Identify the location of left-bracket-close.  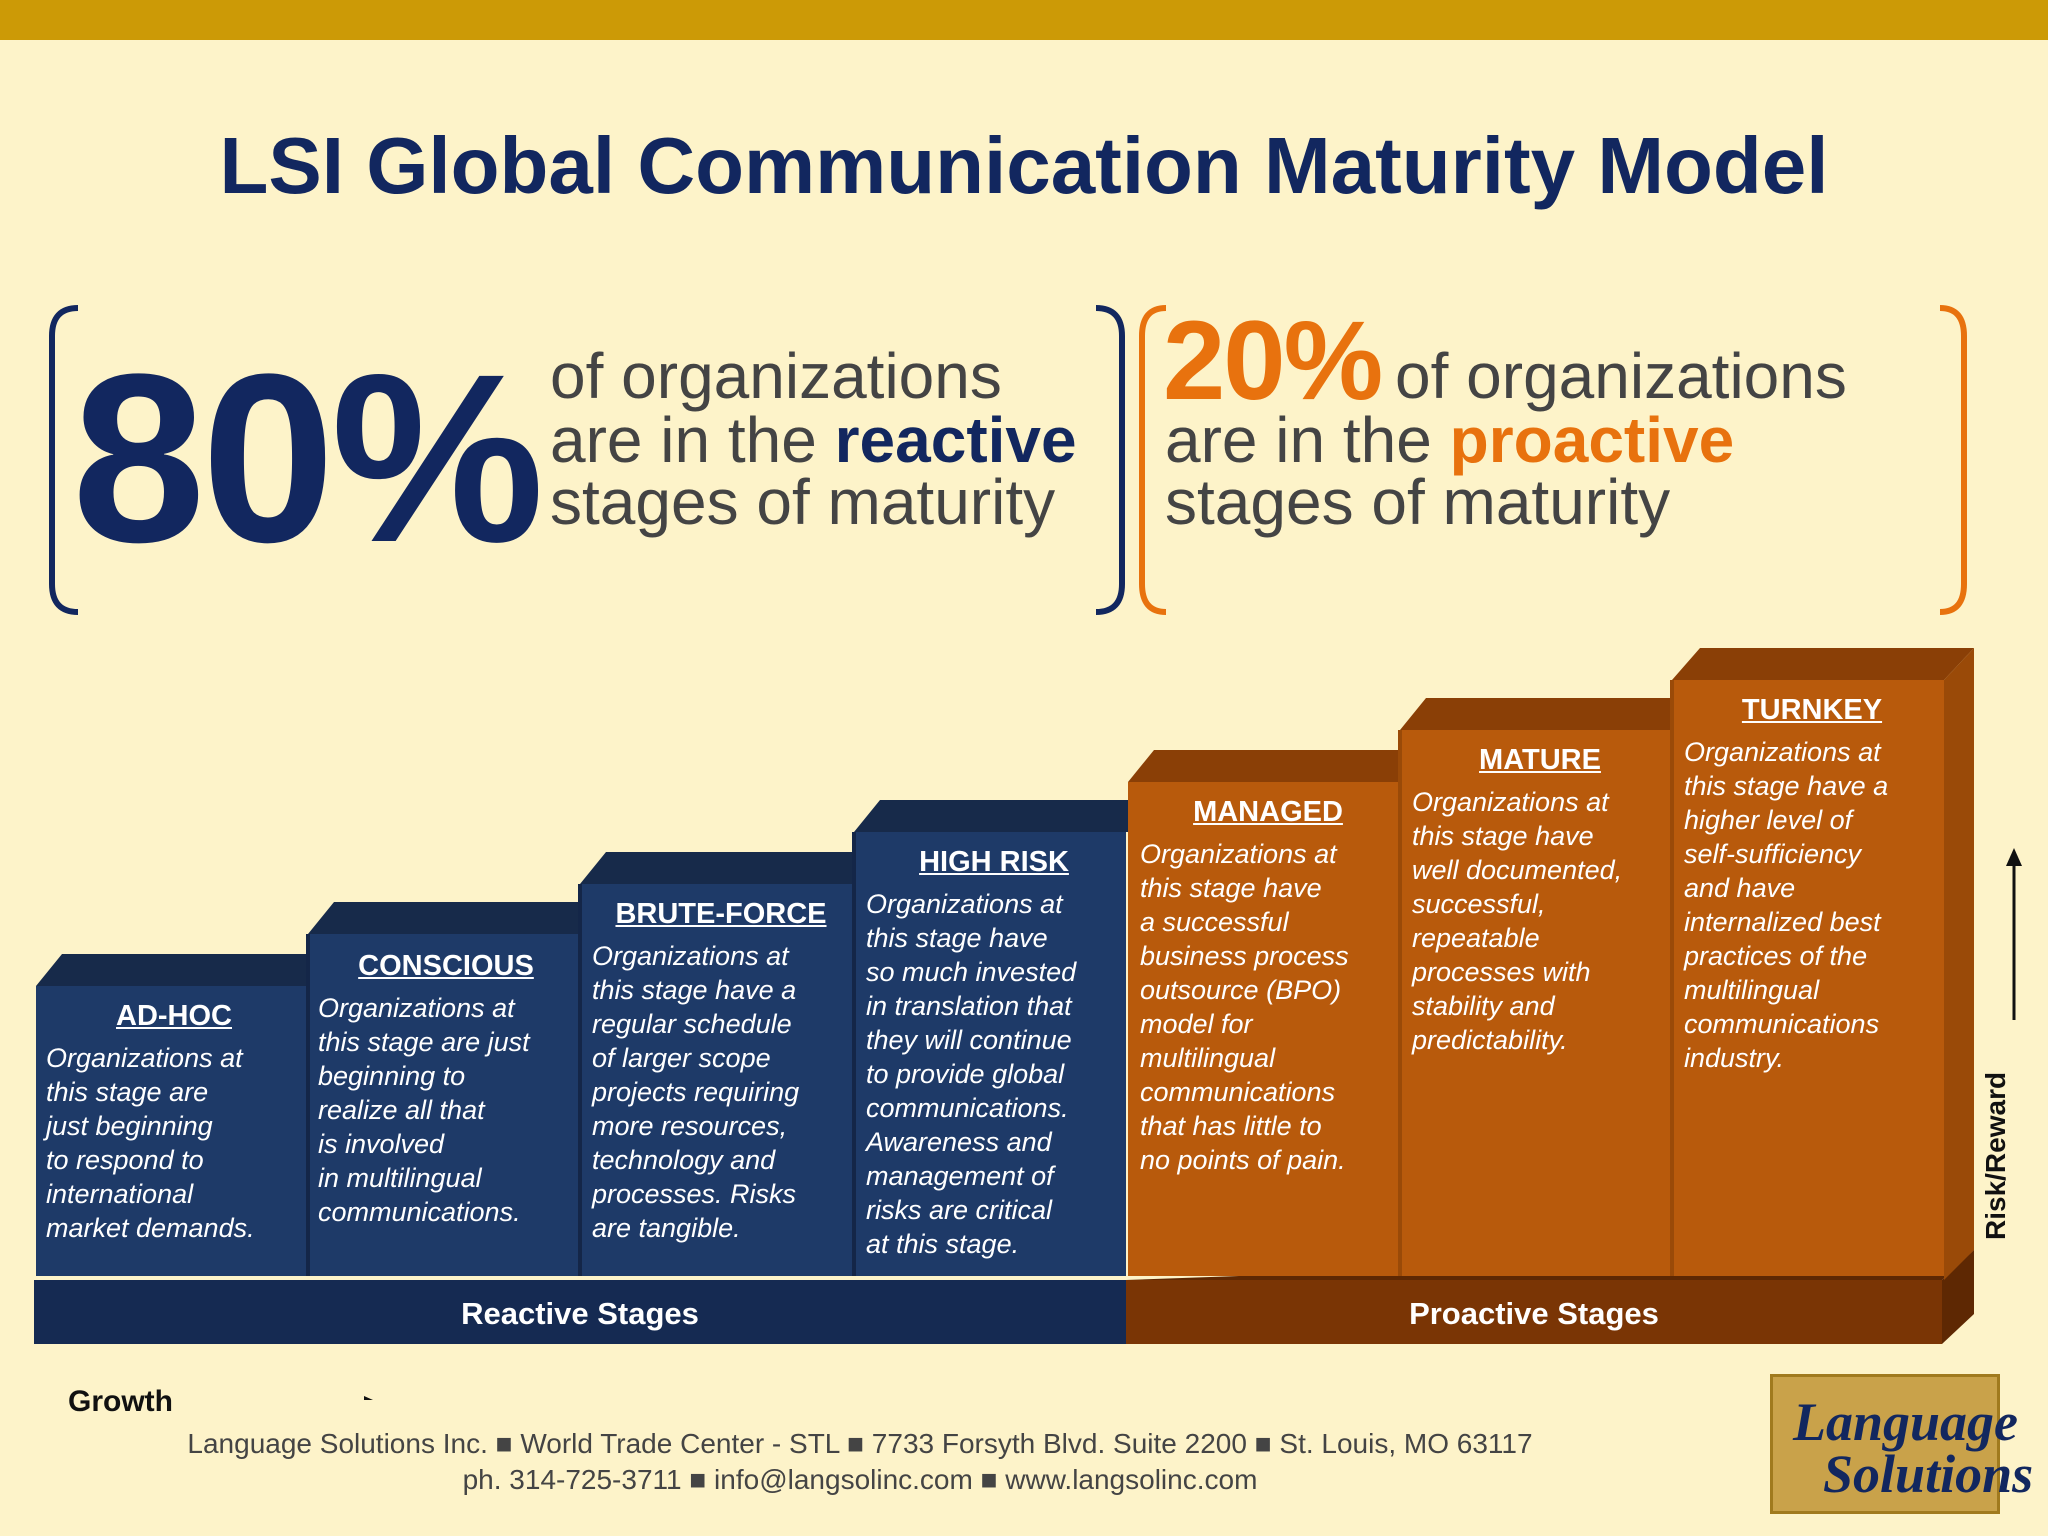
(1110, 460).